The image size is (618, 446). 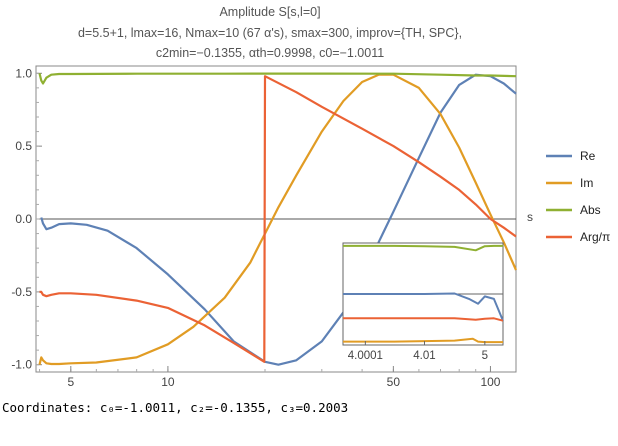 I want to click on y-tick-label: 1.0, so click(x=23, y=73).